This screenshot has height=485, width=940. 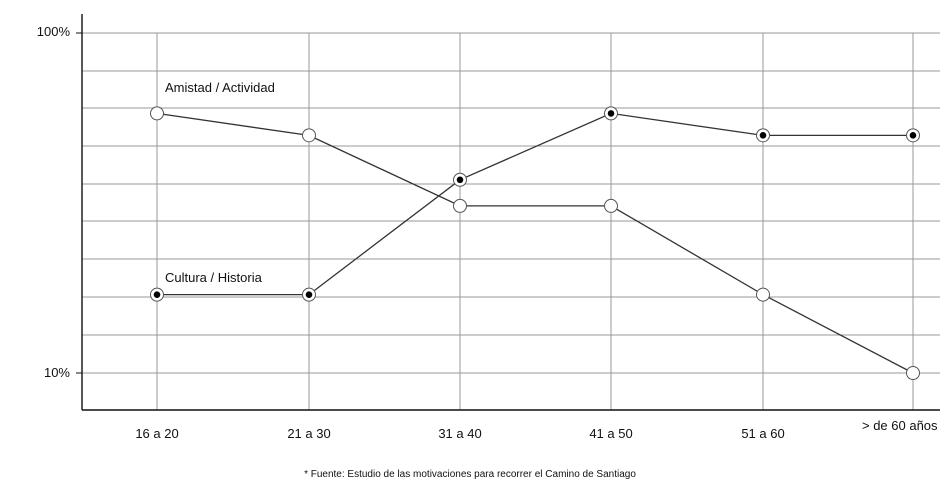 I want to click on series-label-cultura: Cultura / Historia, so click(x=214, y=277).